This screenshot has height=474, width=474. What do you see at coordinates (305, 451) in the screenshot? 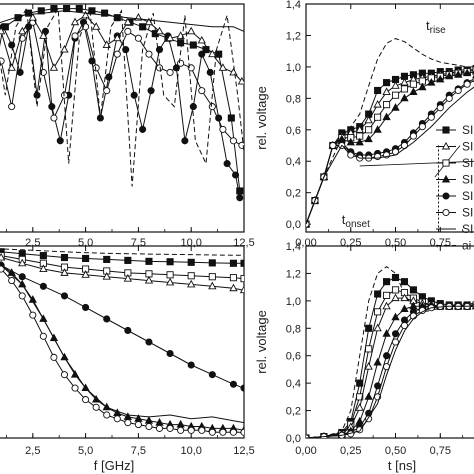
I see `x-tick-label: 0,00` at bounding box center [305, 451].